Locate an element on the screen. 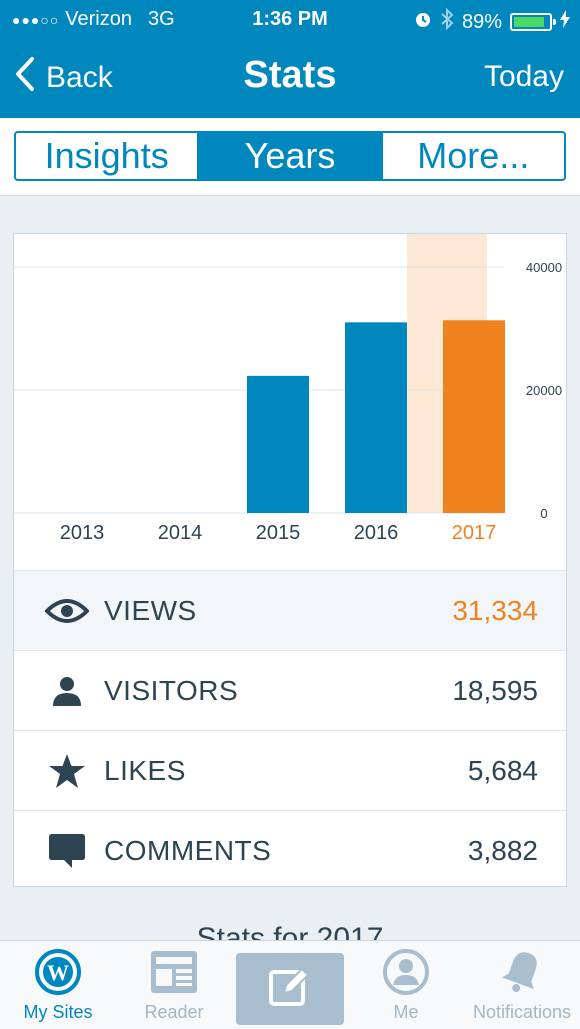  today-button: Today is located at coordinates (523, 76).